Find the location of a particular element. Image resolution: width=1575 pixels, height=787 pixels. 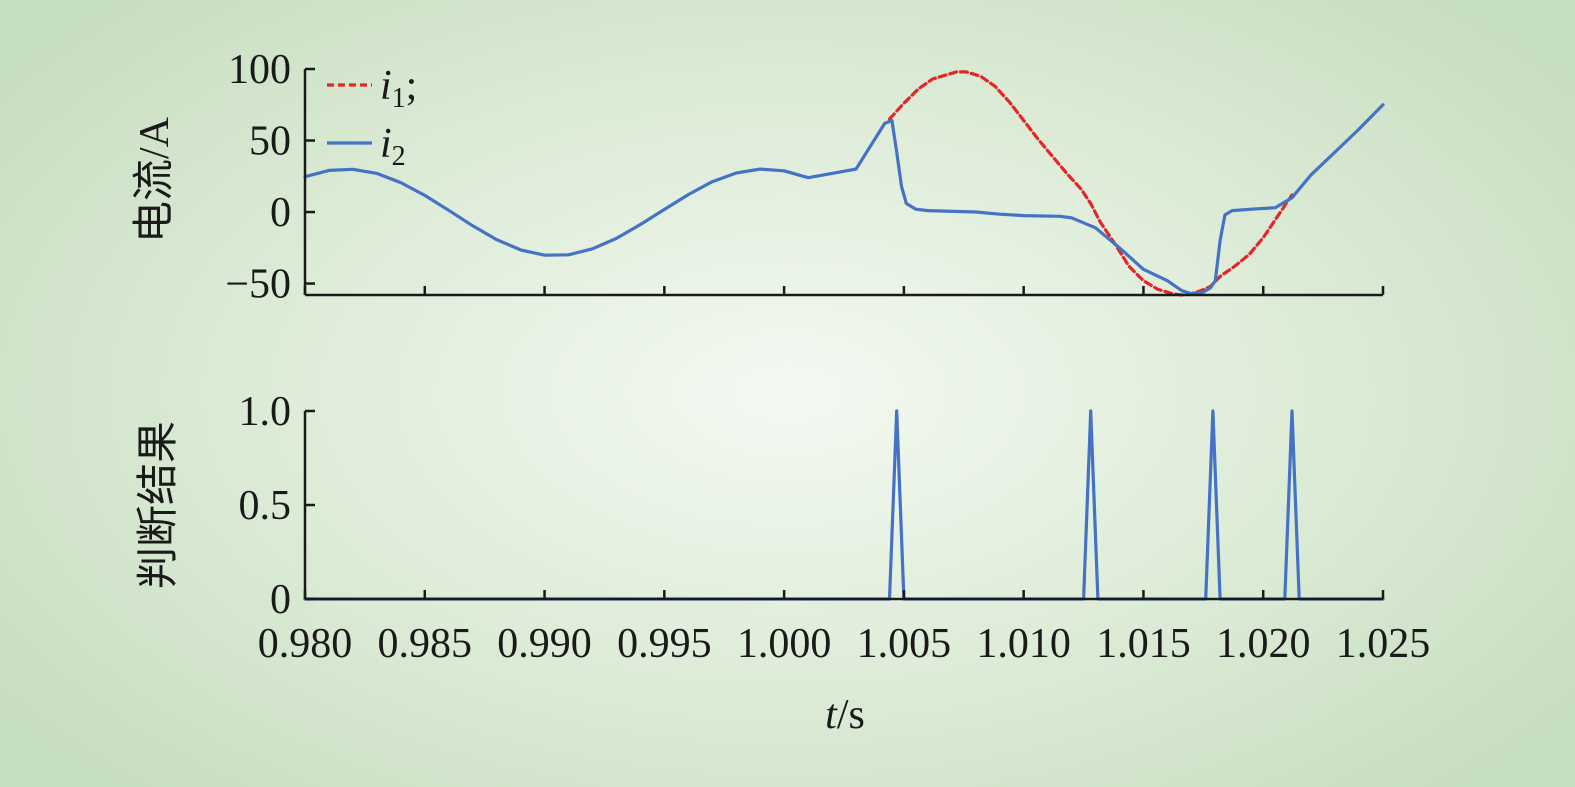

x-tick-label: 1.020 is located at coordinates (1263, 644).